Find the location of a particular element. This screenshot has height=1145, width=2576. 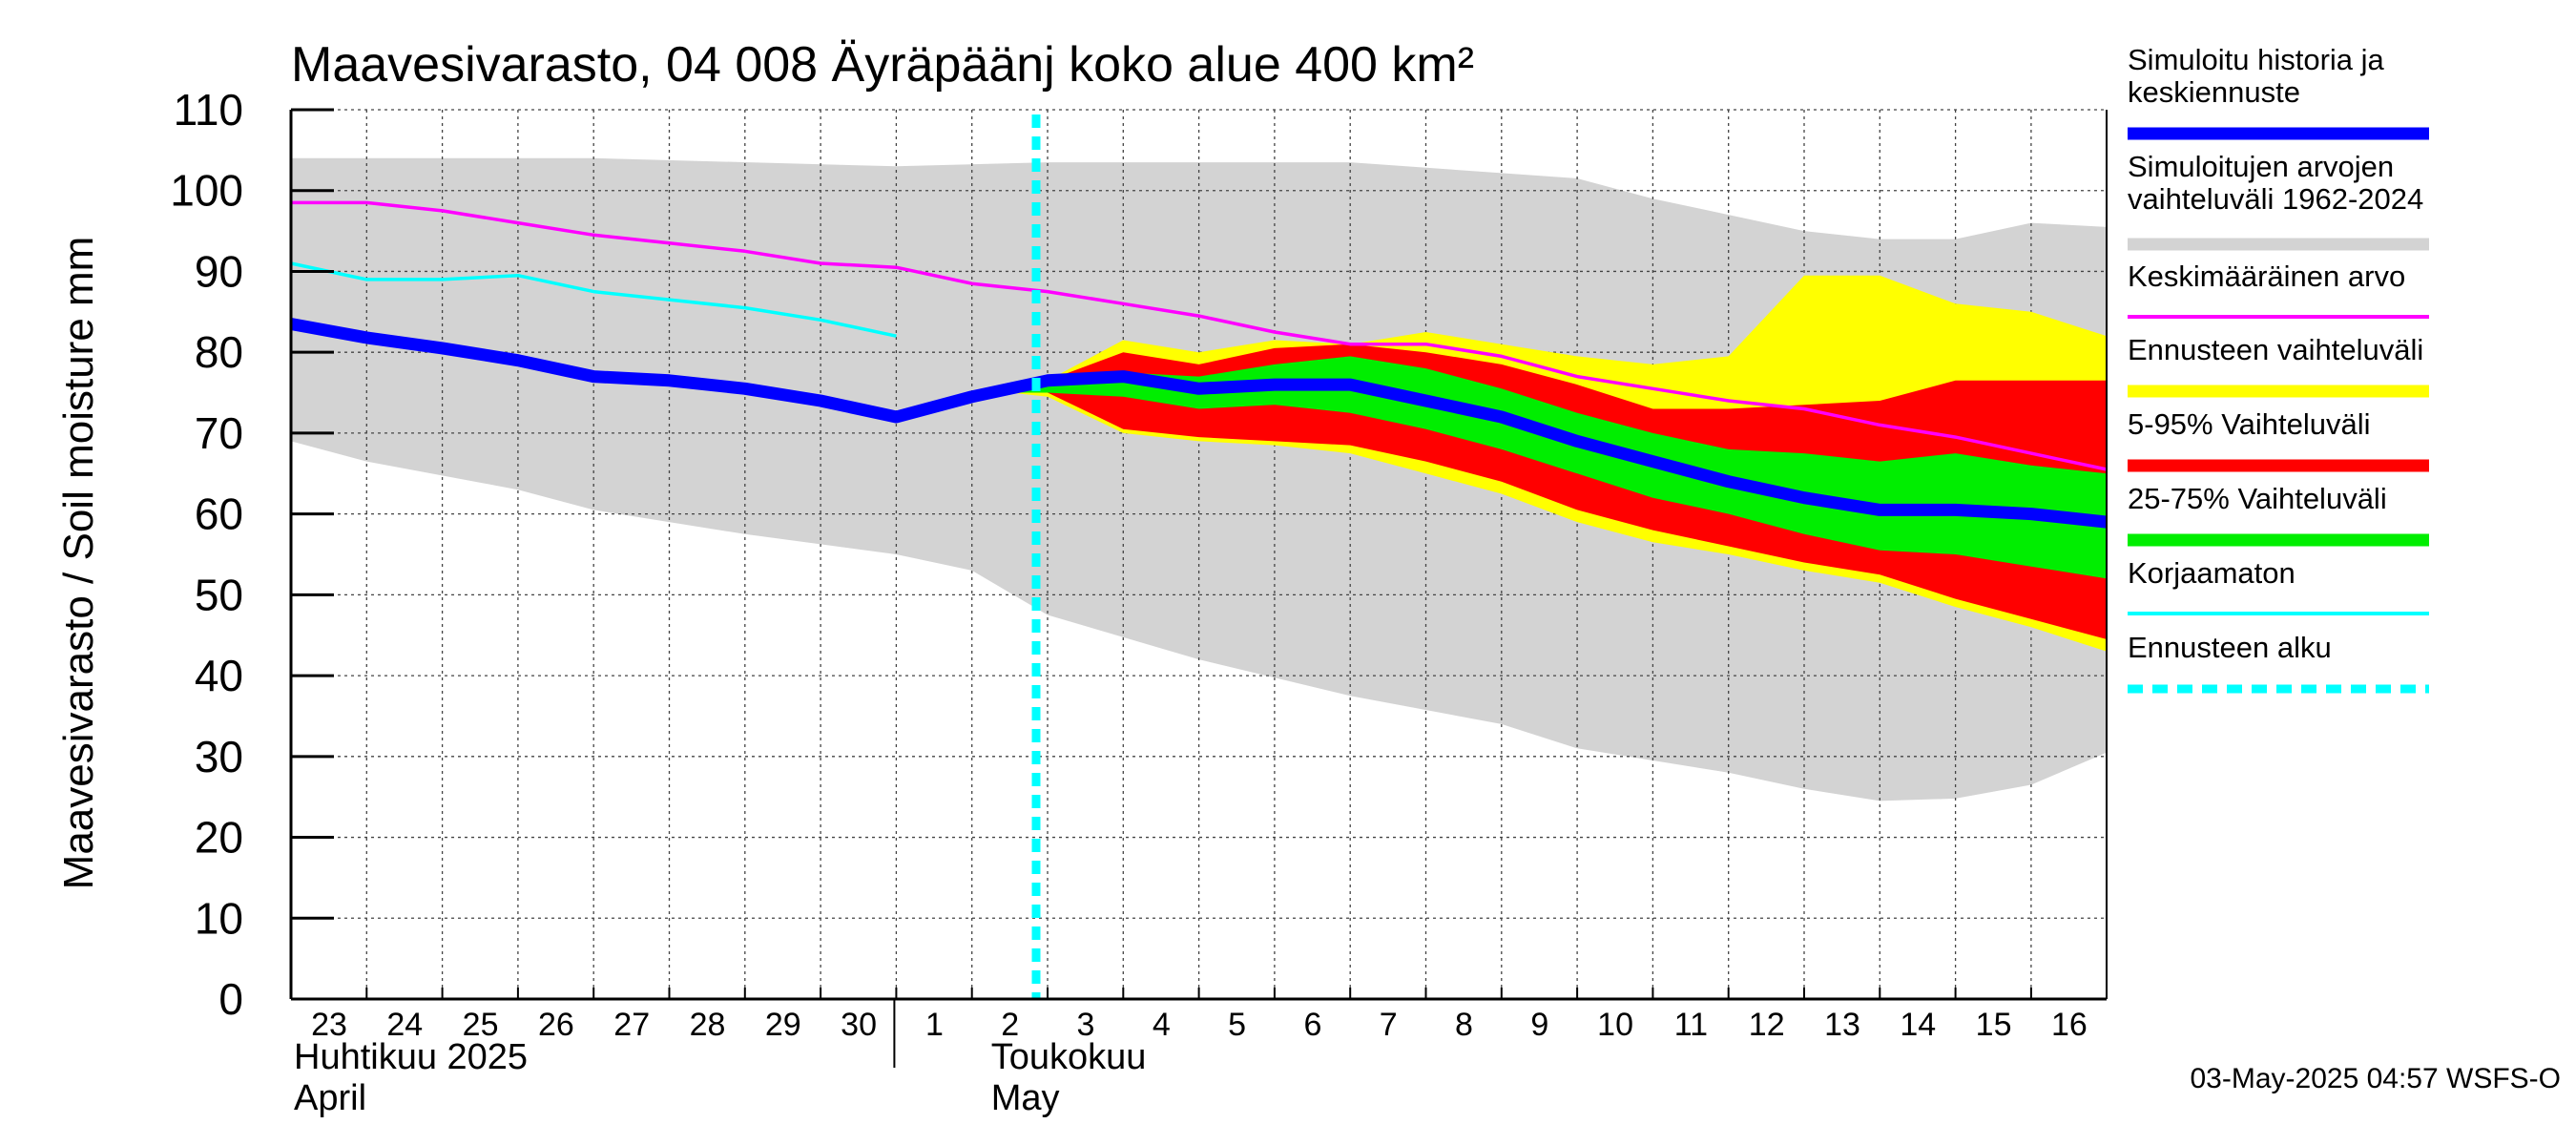

x-tick-label: 24 is located at coordinates (404, 1025).